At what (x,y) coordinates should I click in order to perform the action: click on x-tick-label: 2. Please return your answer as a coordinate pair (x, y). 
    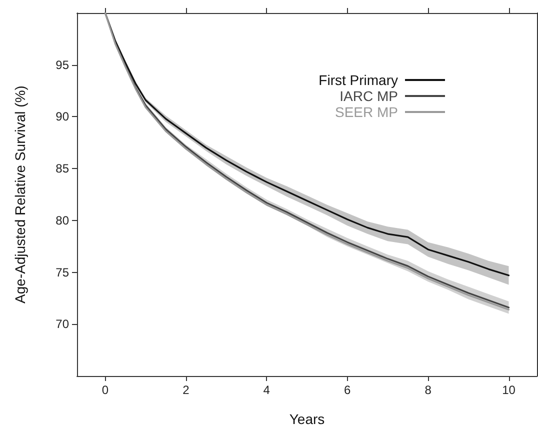
    Looking at the image, I should click on (186, 390).